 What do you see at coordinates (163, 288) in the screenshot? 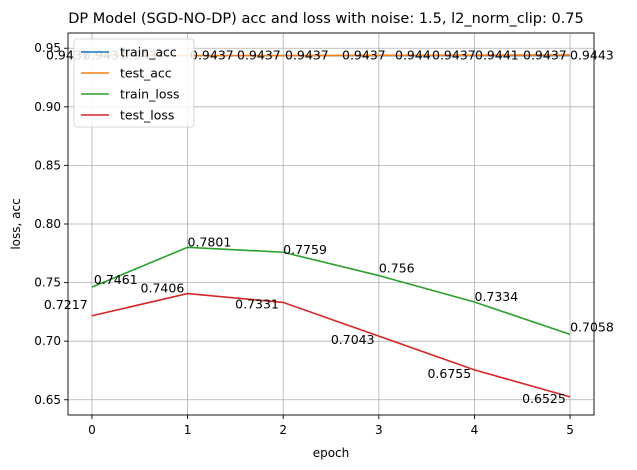
I see `test-loss-data-label: 0.7406` at bounding box center [163, 288].